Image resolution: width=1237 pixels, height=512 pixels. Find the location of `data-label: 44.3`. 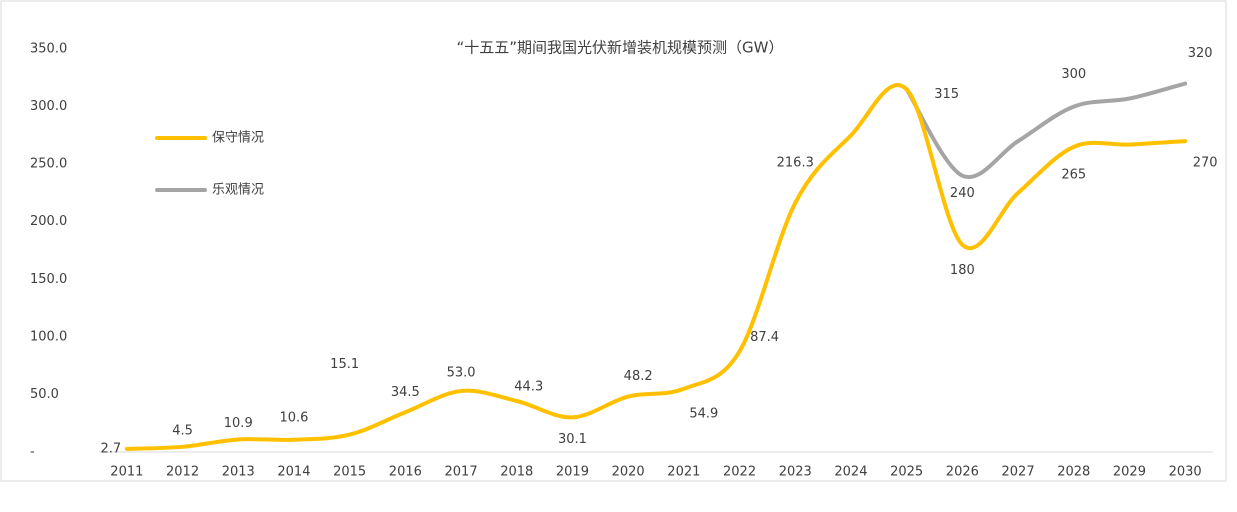

data-label: 44.3 is located at coordinates (528, 386).